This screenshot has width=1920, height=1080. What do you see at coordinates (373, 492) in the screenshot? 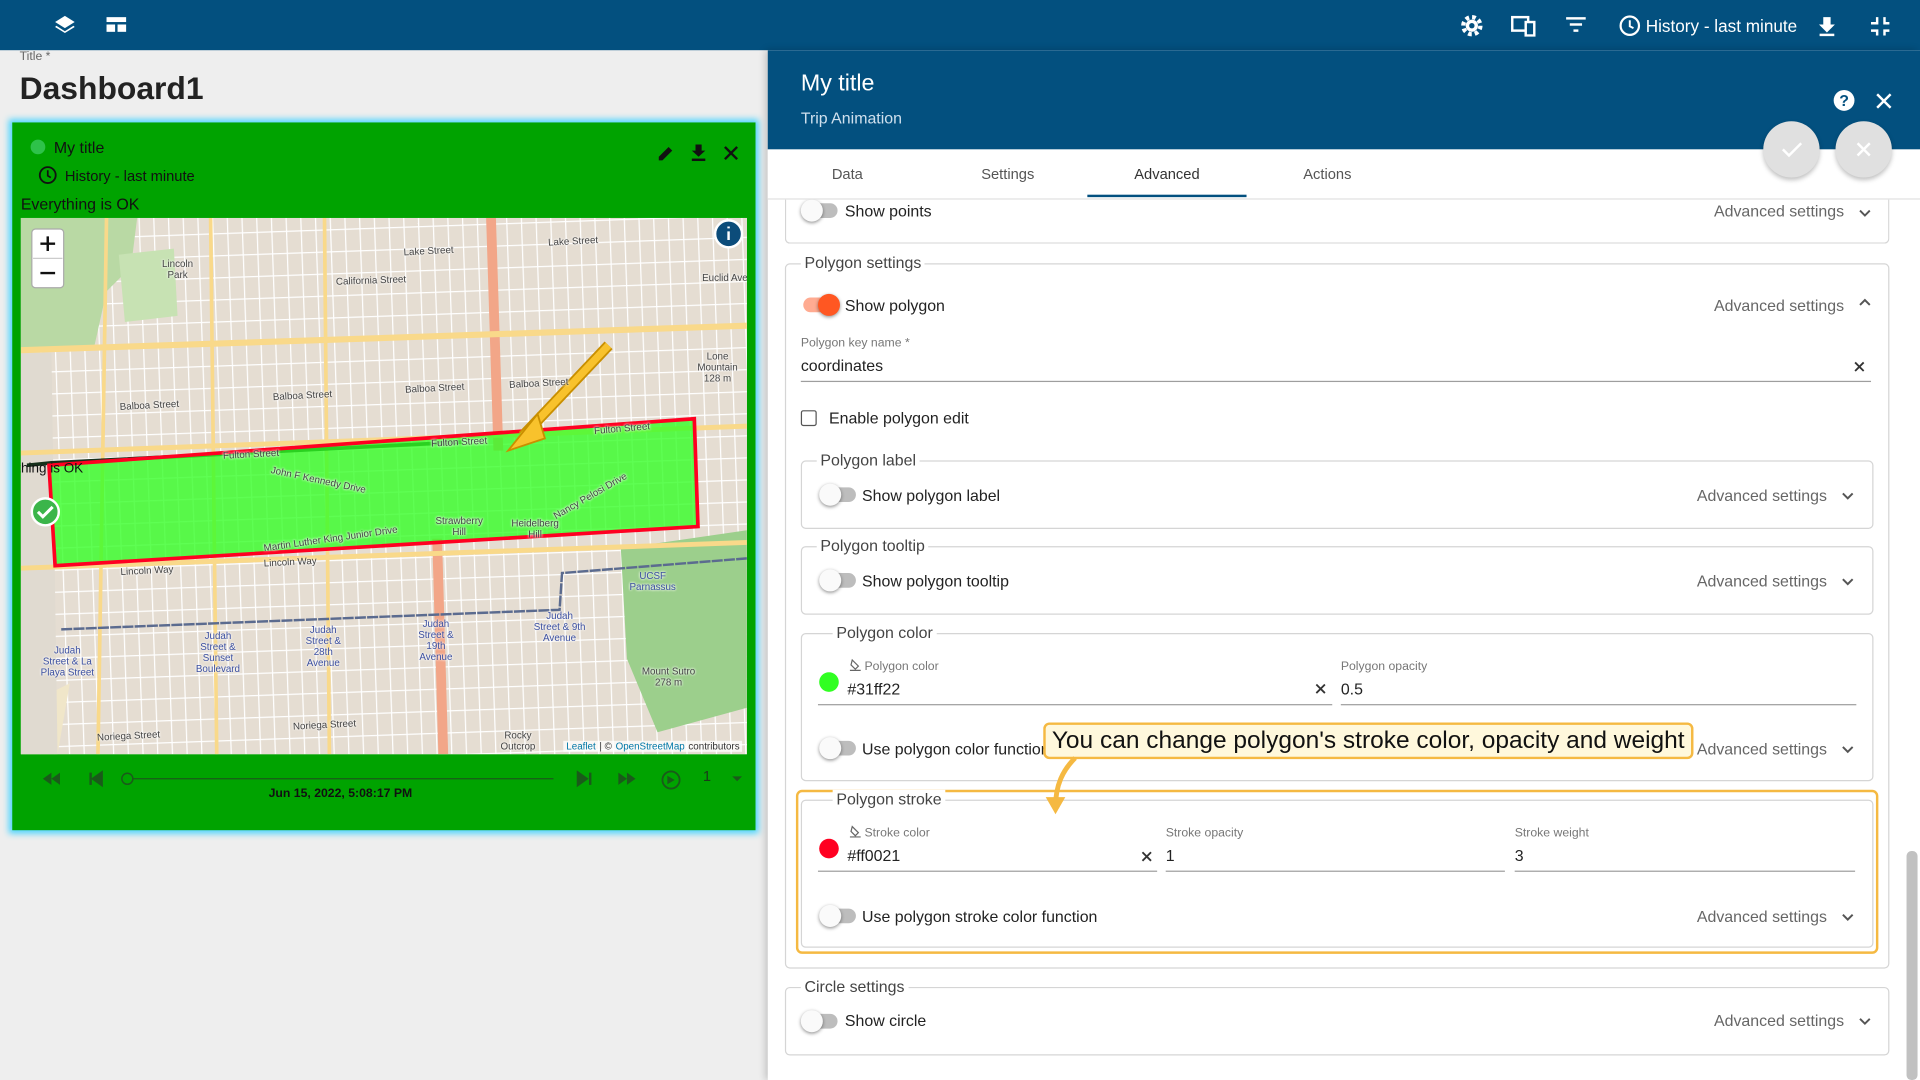
I see `polygon` at bounding box center [373, 492].